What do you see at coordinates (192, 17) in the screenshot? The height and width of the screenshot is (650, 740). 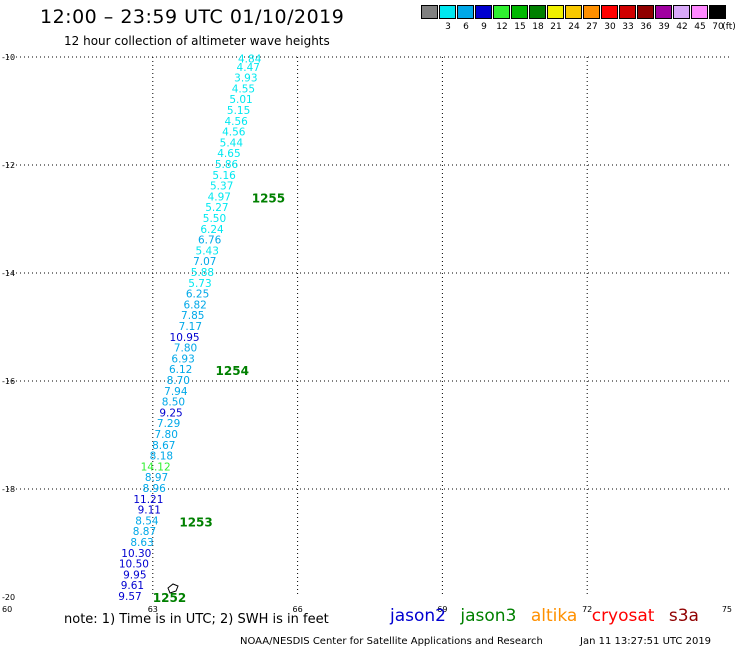 I see `chart-title: 12:00 – 23:59 UTC 01/10/2019` at bounding box center [192, 17].